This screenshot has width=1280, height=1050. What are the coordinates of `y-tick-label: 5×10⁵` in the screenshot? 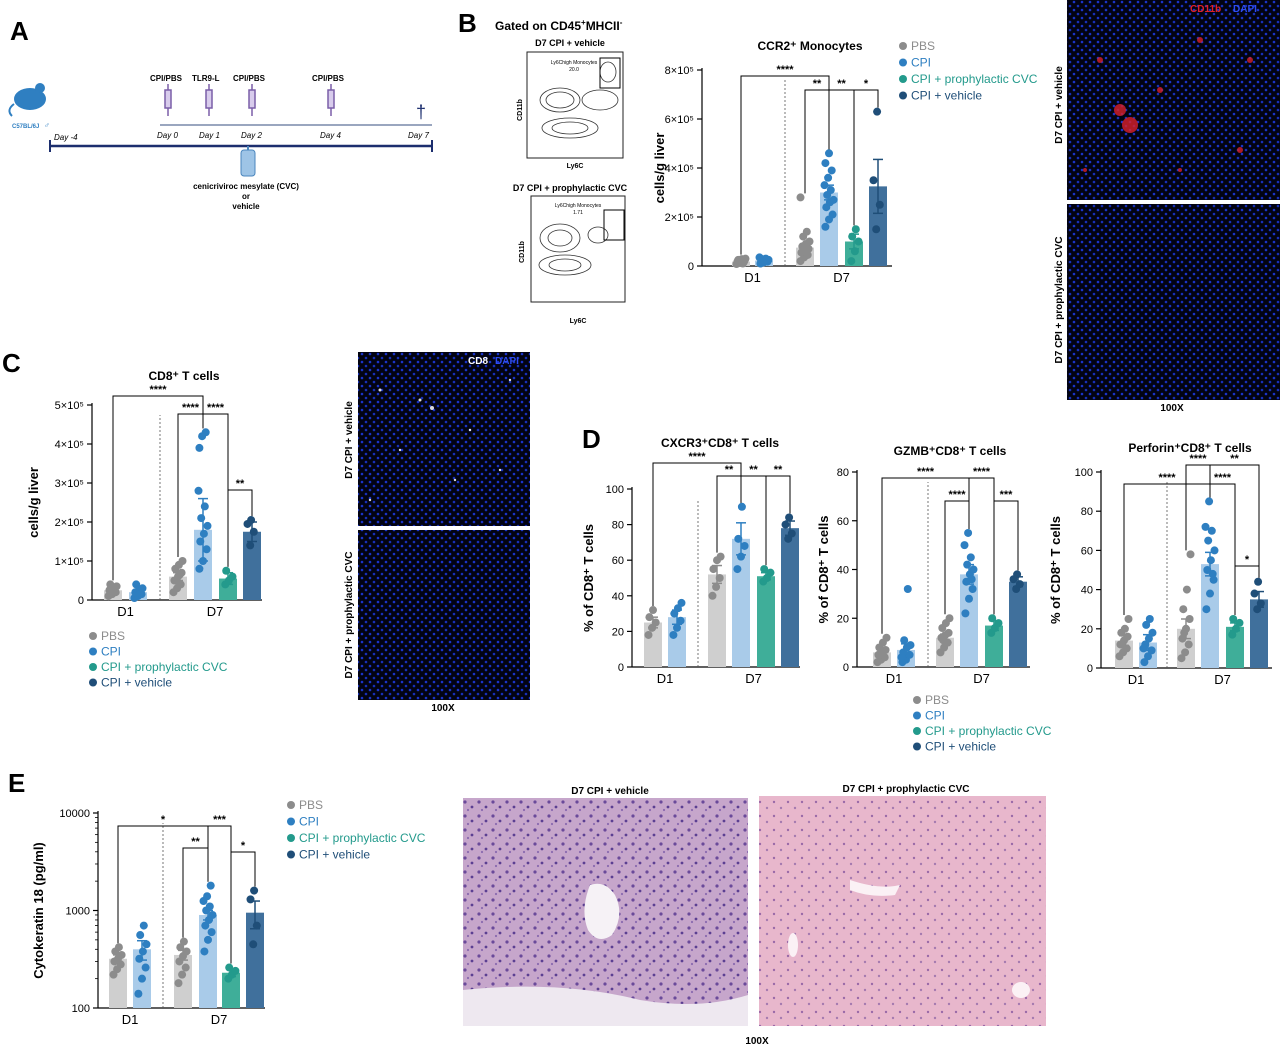 It's located at (69, 406).